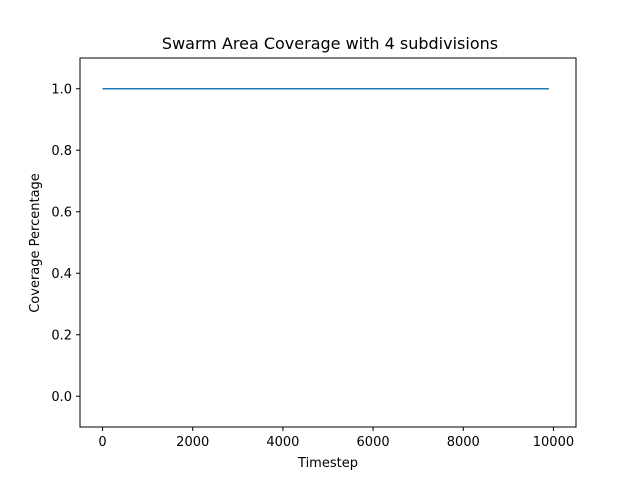 The image size is (640, 480). I want to click on x-tick-label: 4000, so click(282, 442).